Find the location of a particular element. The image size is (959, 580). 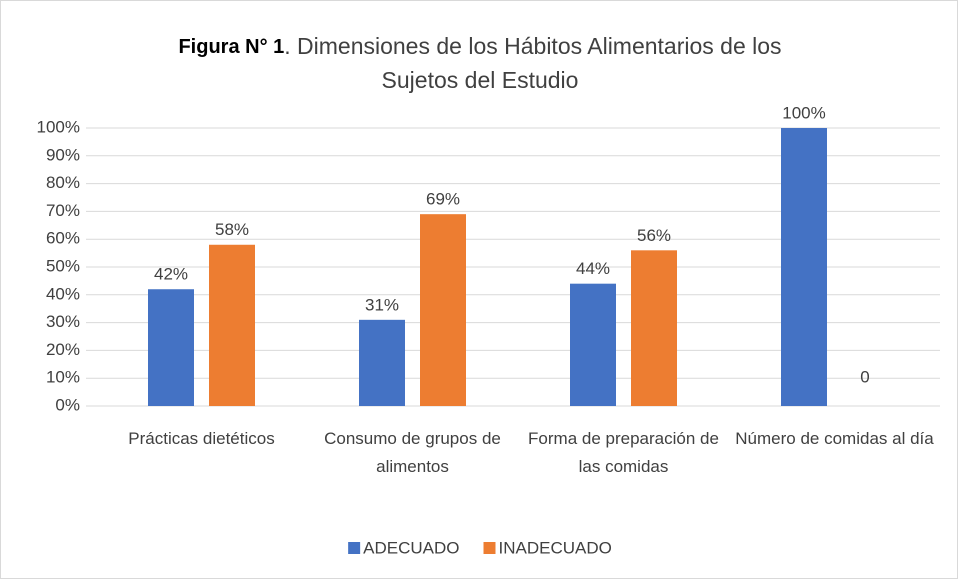

x-tick-label: Forma de preparación de las comidas is located at coordinates (623, 452).